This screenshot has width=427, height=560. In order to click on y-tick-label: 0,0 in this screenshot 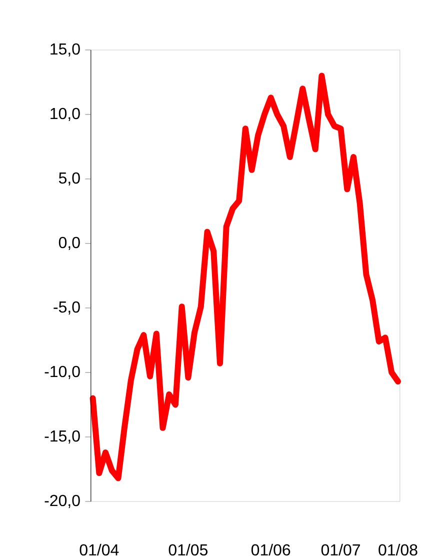, I will do `click(69, 243)`.